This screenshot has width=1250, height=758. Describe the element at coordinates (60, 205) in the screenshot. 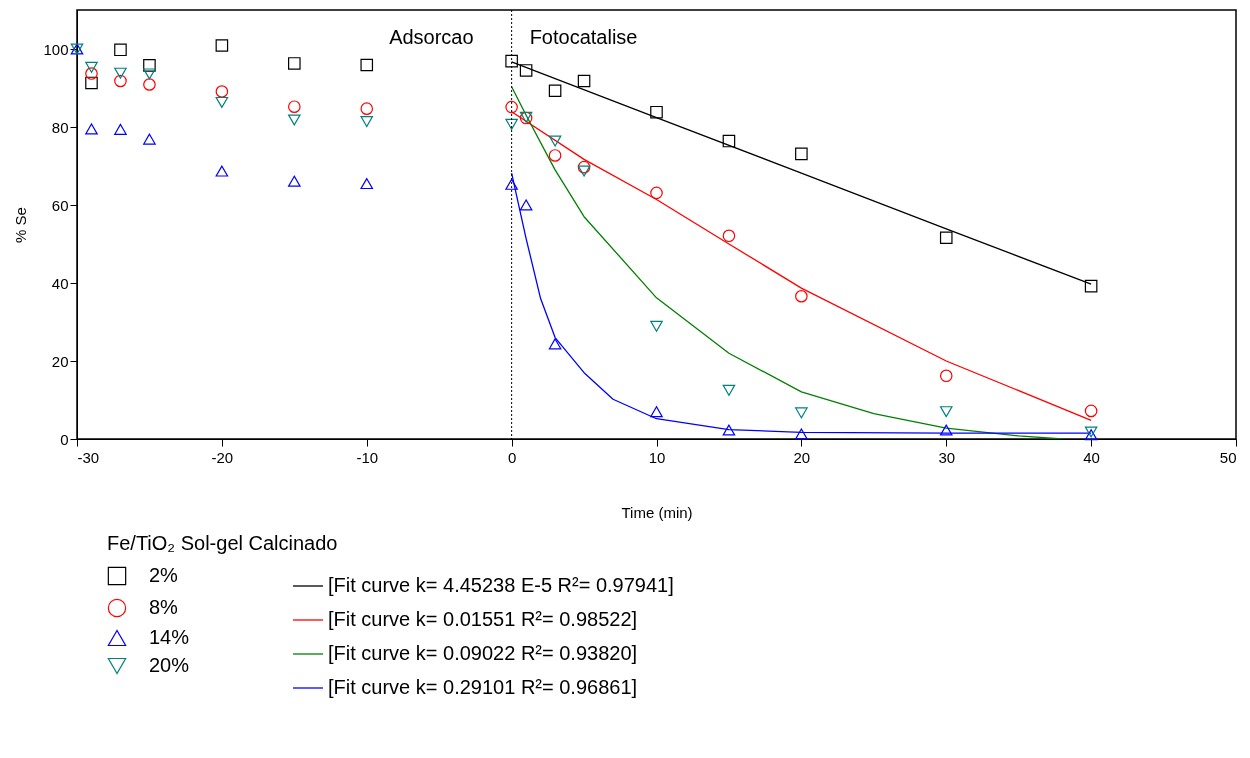

I see `y-tick-label: 60` at that location.